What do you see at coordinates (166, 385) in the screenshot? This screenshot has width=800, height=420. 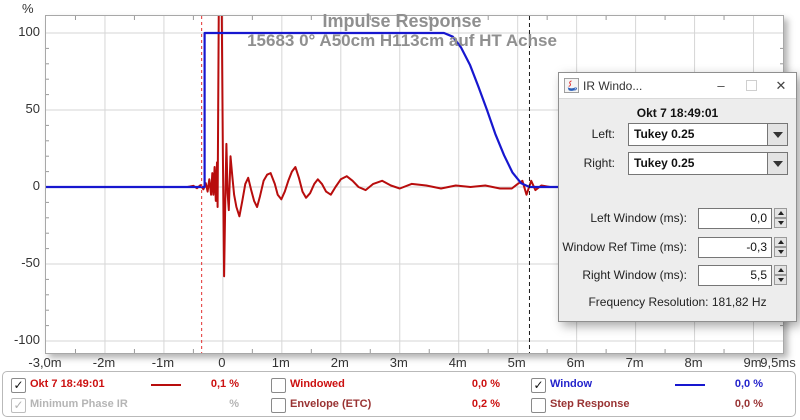 I see `legend-line-swatch-trace-okt7` at bounding box center [166, 385].